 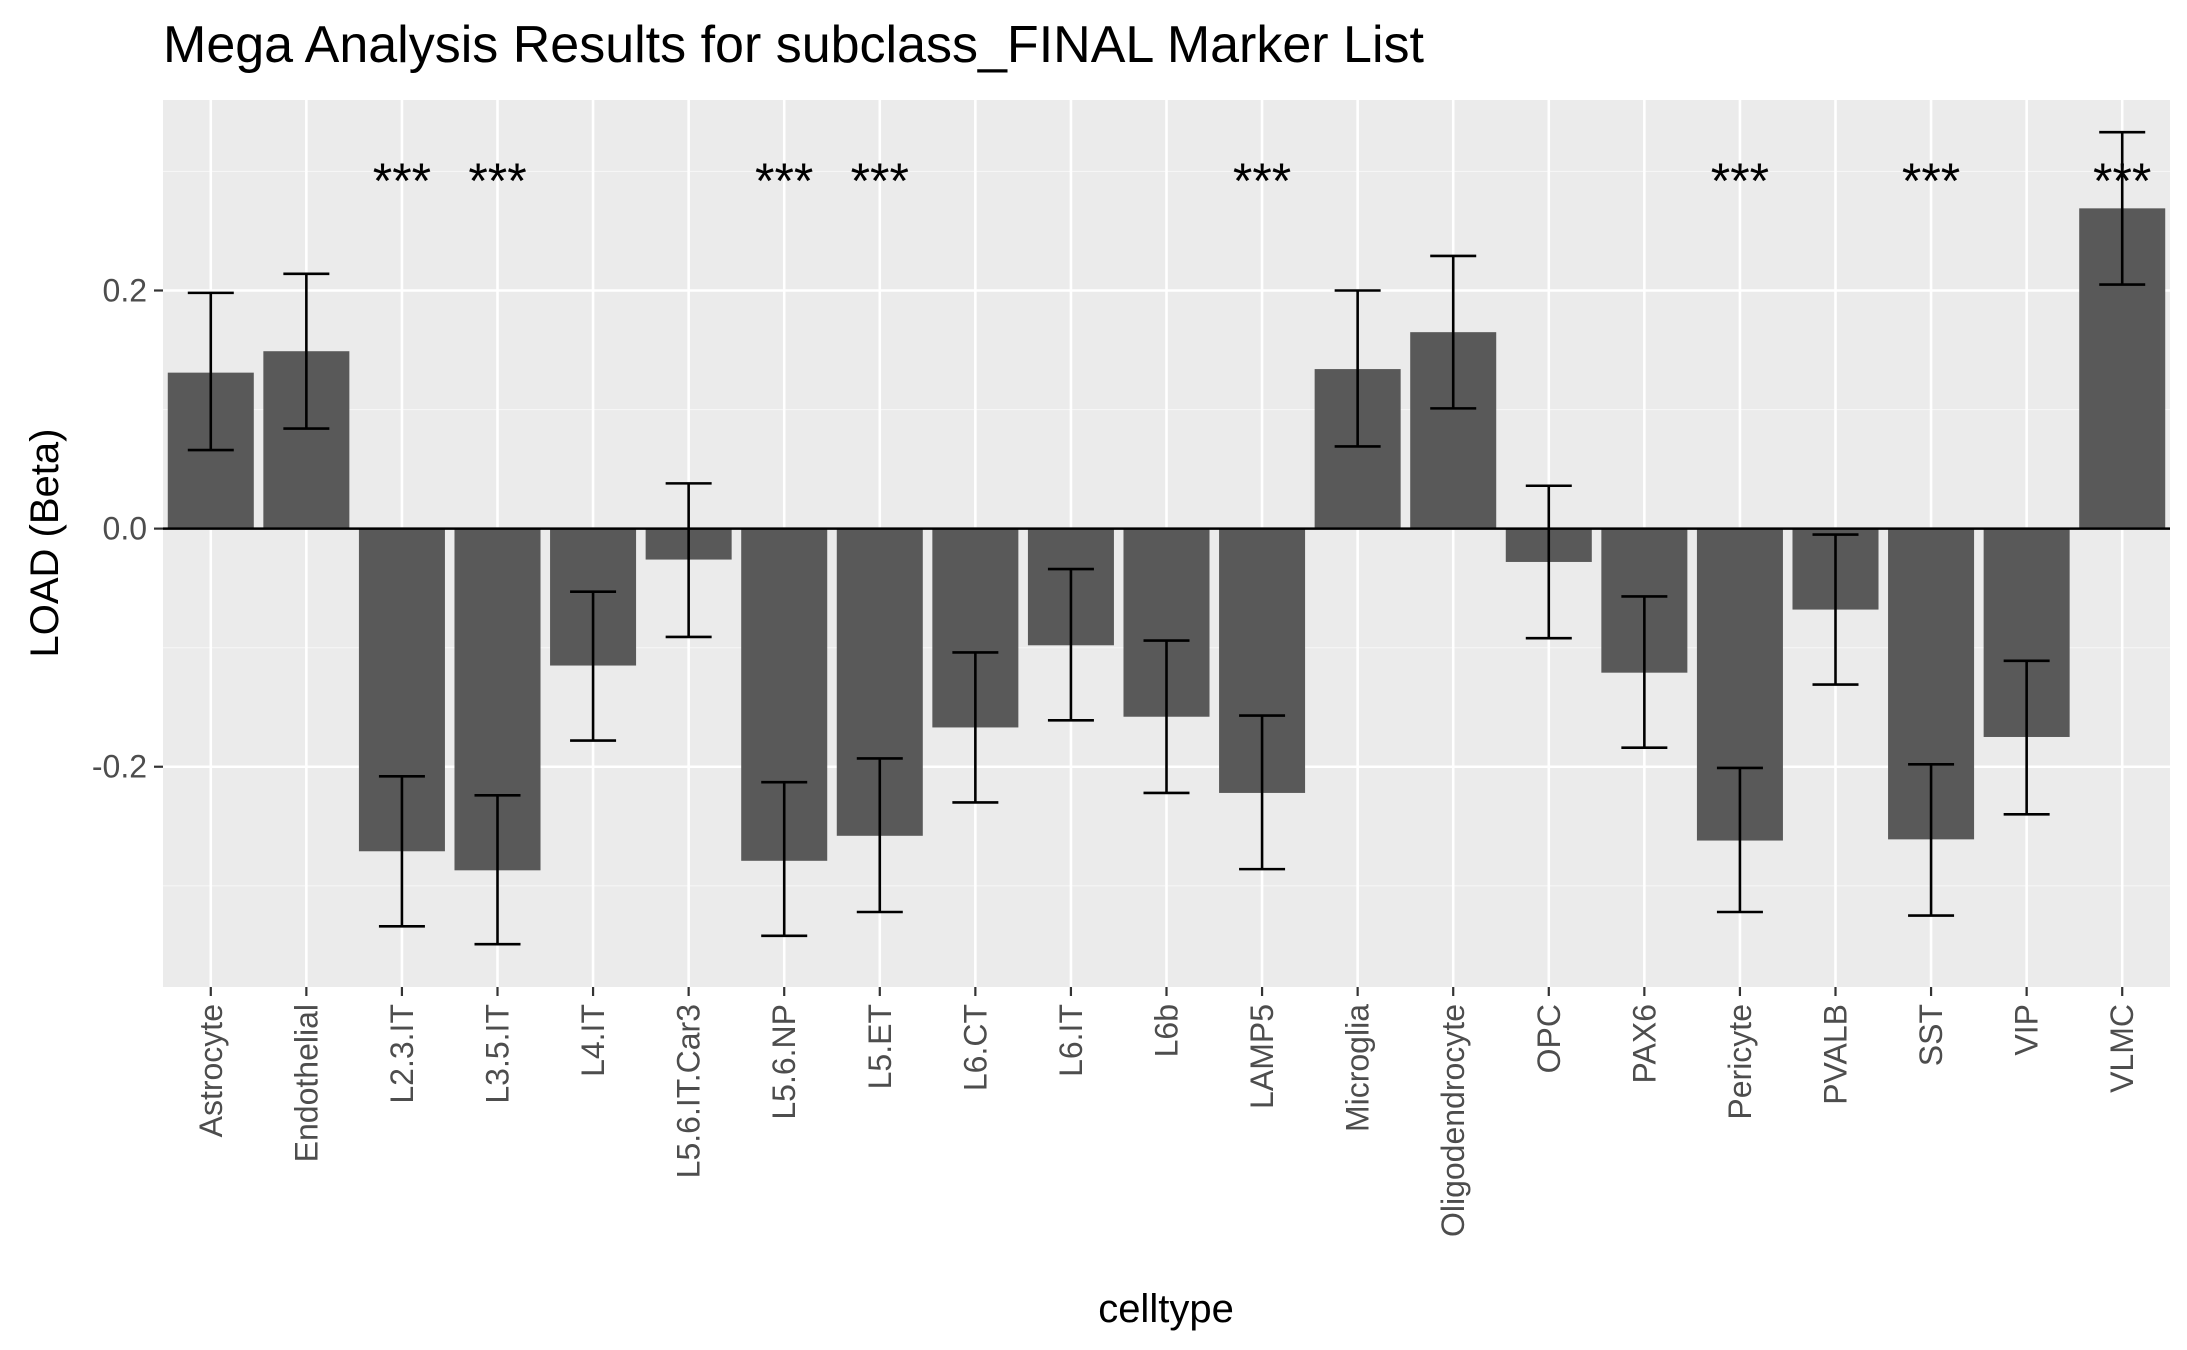 What do you see at coordinates (125, 529) in the screenshot?
I see `y-tick-label: 0.0` at bounding box center [125, 529].